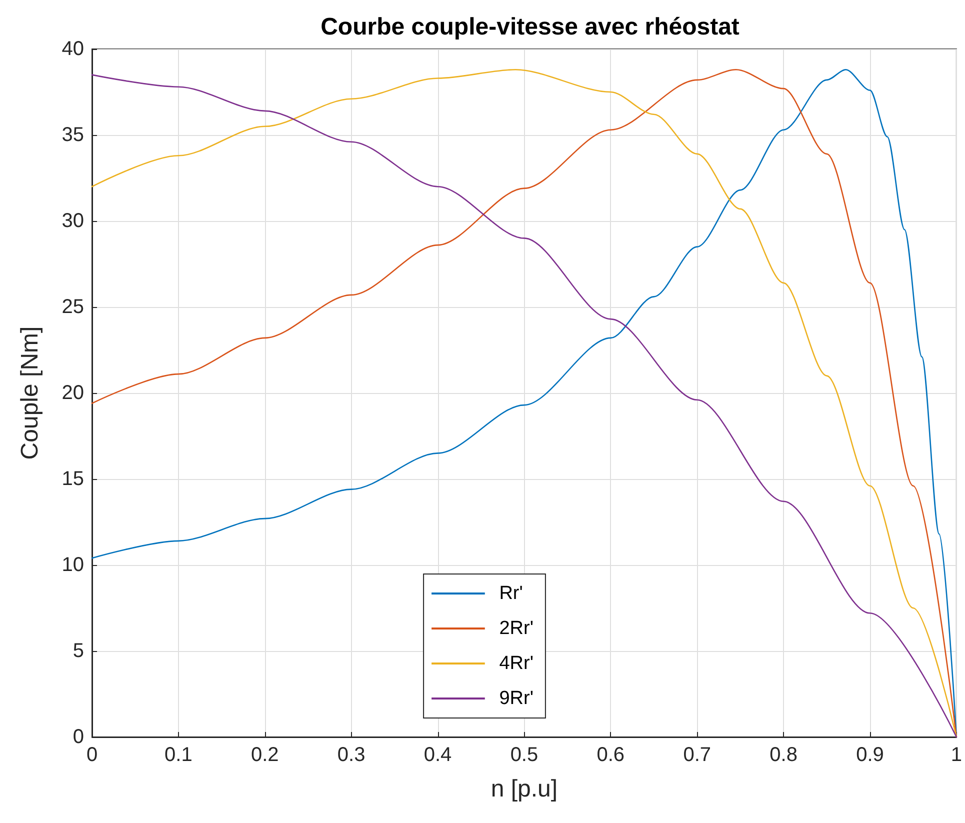  Describe the element at coordinates (351, 755) in the screenshot. I see `x-tick-label: 0.3` at that location.